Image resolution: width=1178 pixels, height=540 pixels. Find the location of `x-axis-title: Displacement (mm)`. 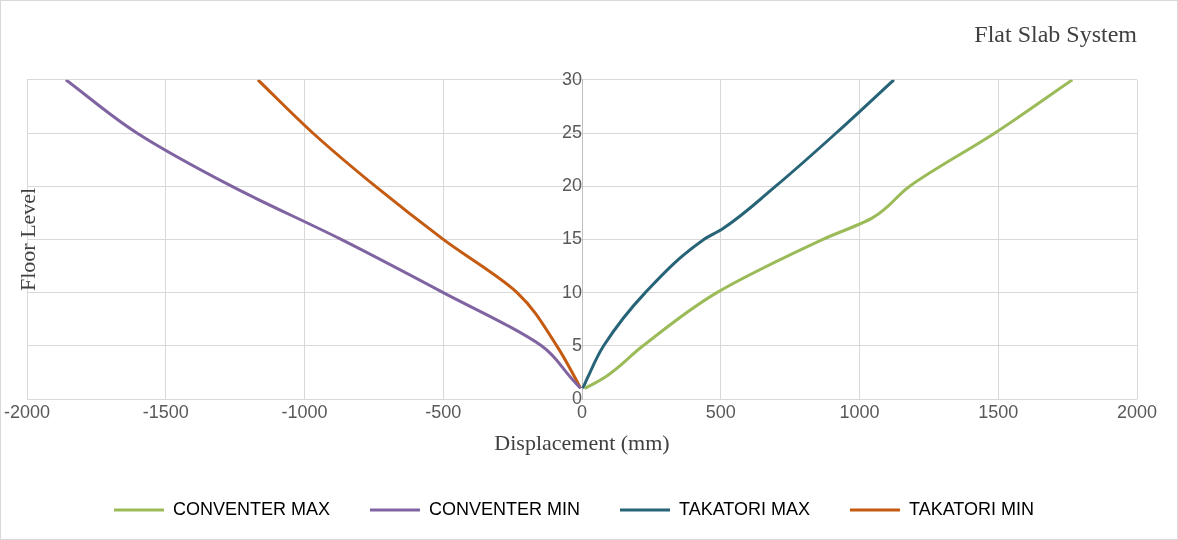

x-axis-title: Displacement (mm) is located at coordinates (582, 442).